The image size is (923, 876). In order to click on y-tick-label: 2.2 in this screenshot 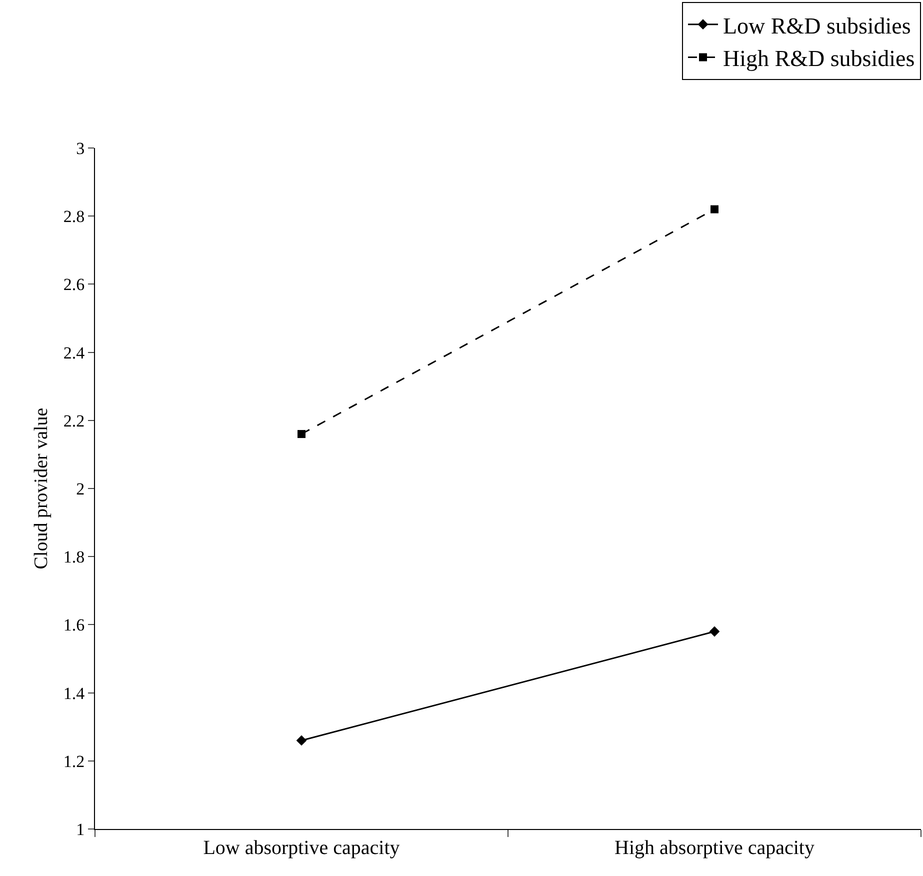, I will do `click(74, 420)`.